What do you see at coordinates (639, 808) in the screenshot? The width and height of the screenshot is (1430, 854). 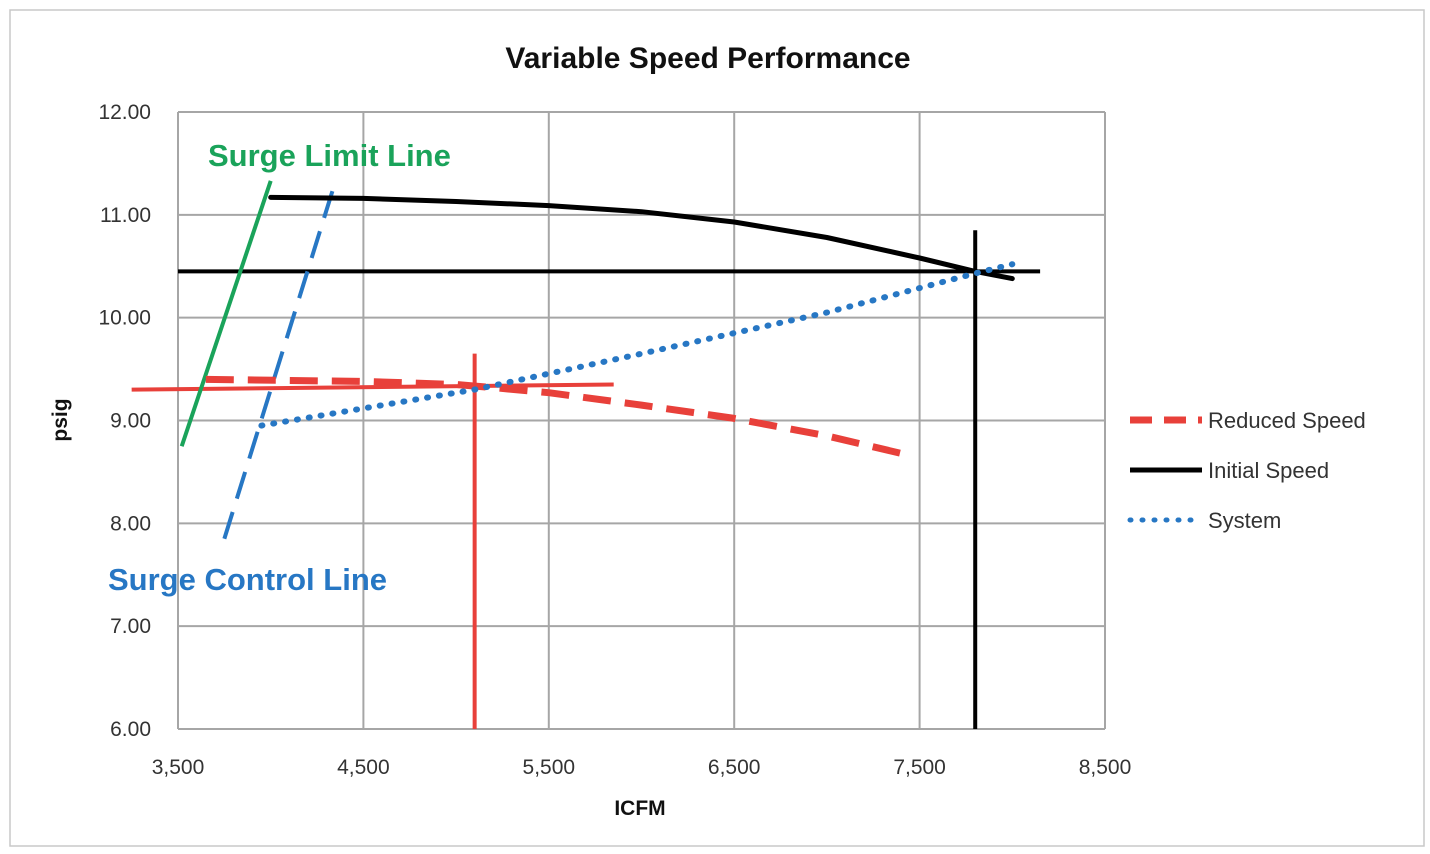 I see `x-axis-label: ICFM` at bounding box center [639, 808].